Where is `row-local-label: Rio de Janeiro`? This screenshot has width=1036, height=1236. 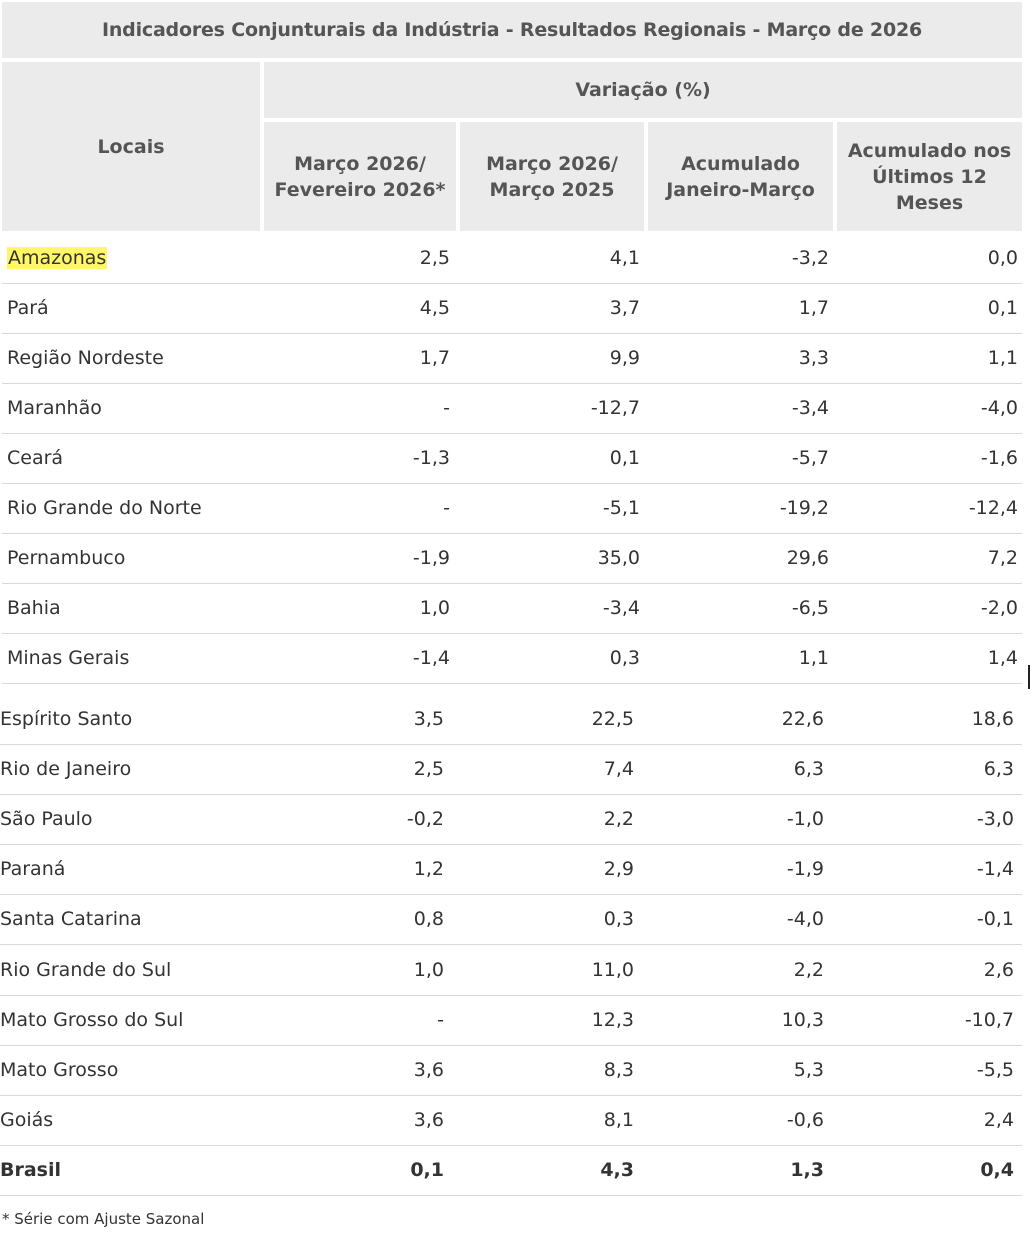 row-local-label: Rio de Janeiro is located at coordinates (66, 769).